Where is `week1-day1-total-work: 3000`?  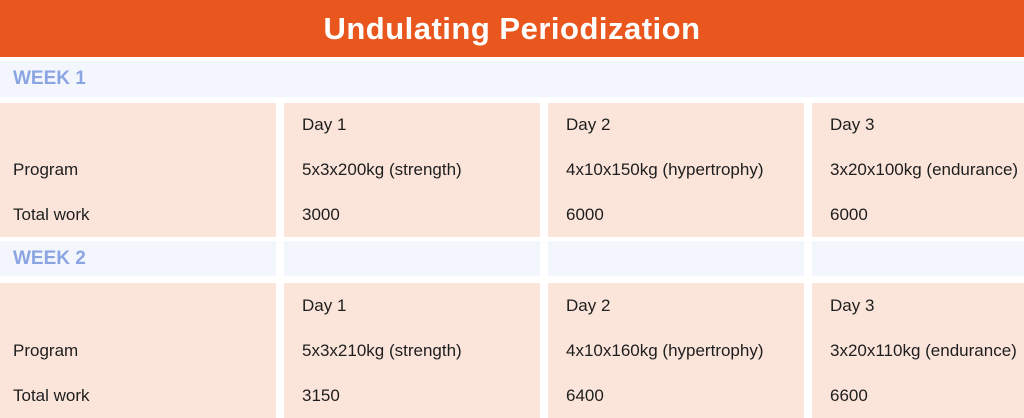
week1-day1-total-work: 3000 is located at coordinates (321, 214).